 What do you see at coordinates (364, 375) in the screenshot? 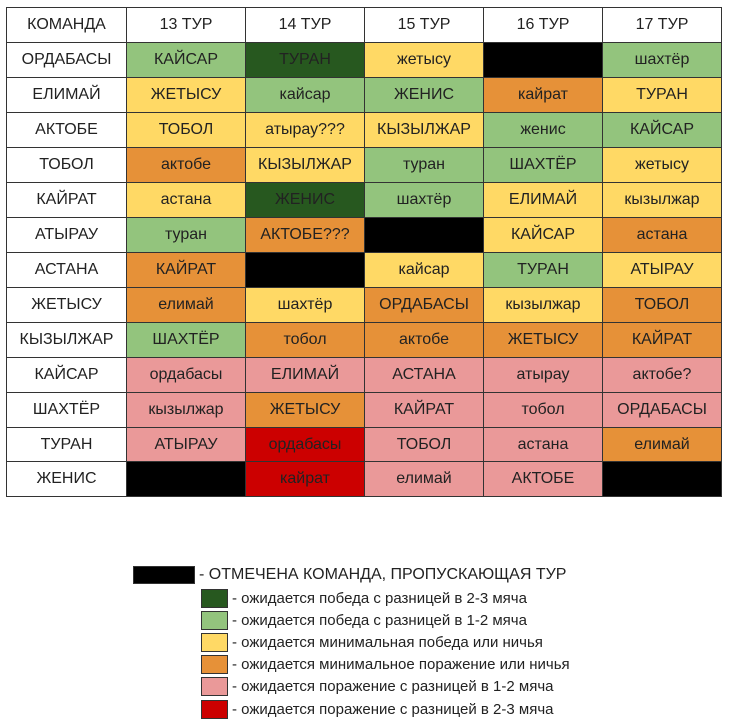
I see `team-row: КАЙСАР ордабасы ЕЛИМАЙ АСТАНА атырау актобе?` at bounding box center [364, 375].